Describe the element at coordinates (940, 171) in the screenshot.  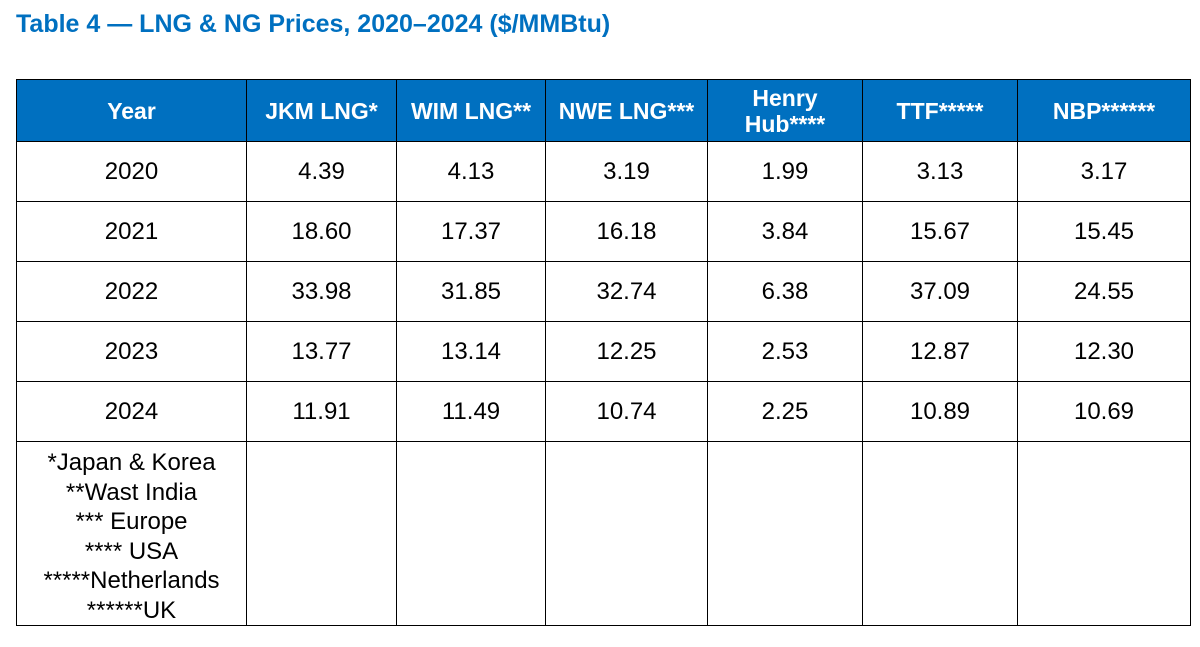
I see `cell-ttf: 3.13` at that location.